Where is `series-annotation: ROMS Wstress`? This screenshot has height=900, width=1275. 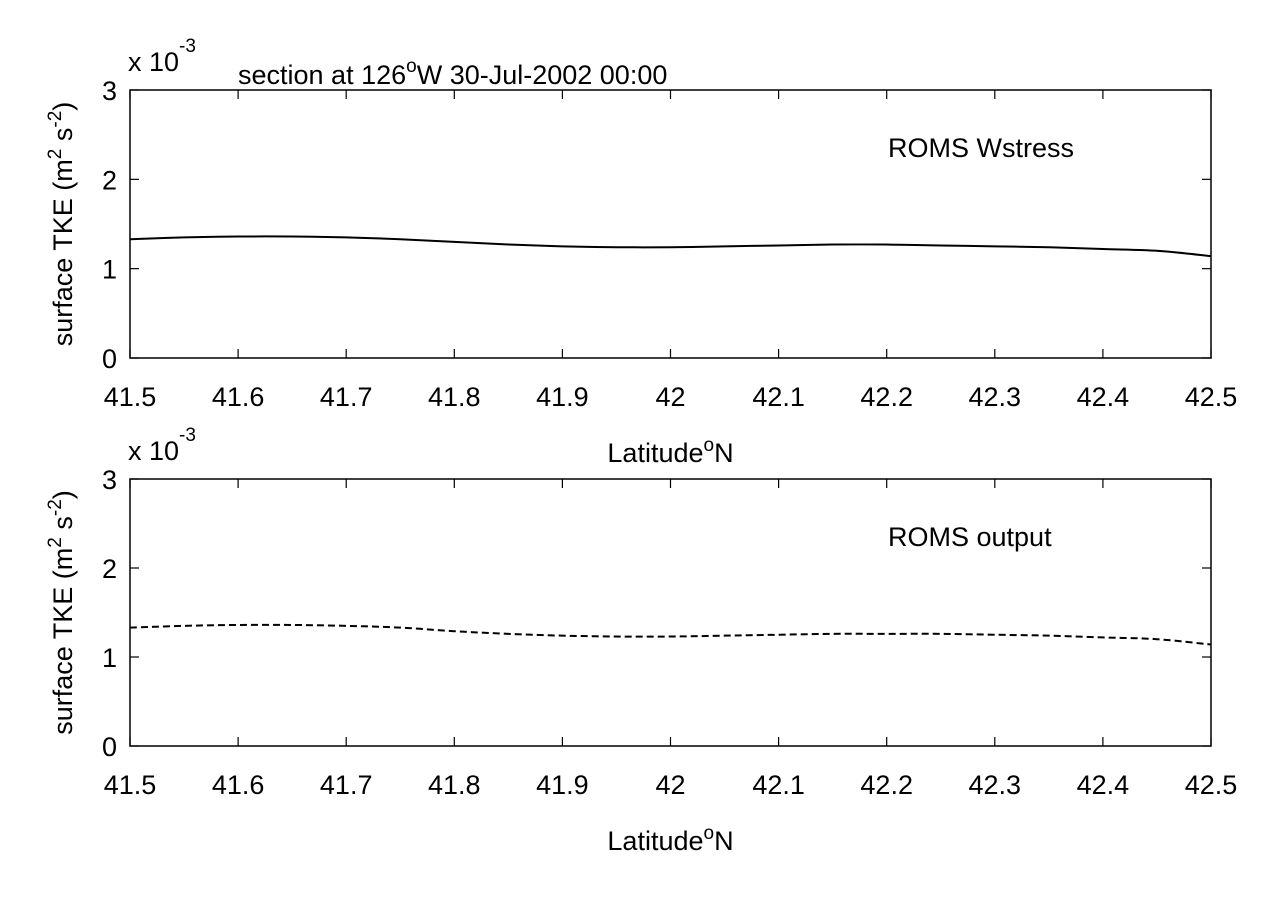 series-annotation: ROMS Wstress is located at coordinates (981, 148).